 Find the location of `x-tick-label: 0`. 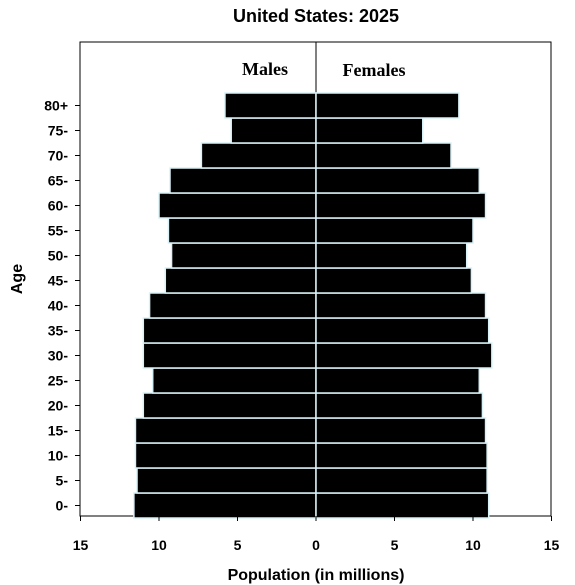

x-tick-label: 0 is located at coordinates (316, 545).